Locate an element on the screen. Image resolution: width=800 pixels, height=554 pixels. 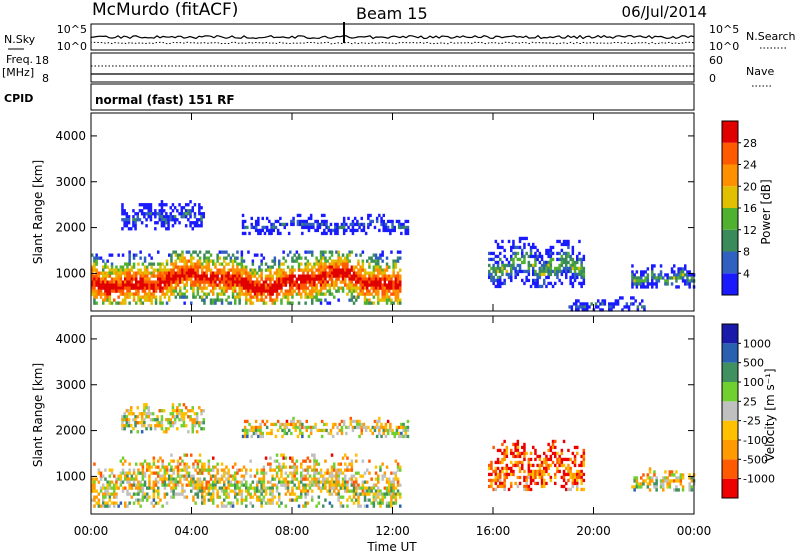
y-tick-label: 1000 is located at coordinates (70, 476).